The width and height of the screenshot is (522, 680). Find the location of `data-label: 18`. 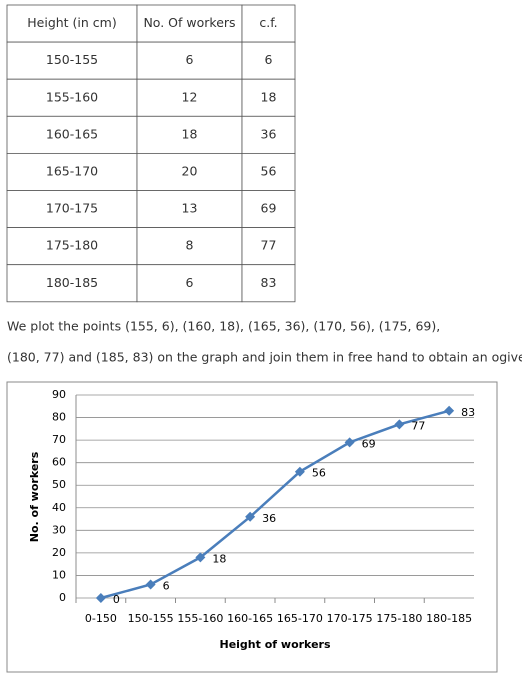

data-label: 18 is located at coordinates (219, 558).